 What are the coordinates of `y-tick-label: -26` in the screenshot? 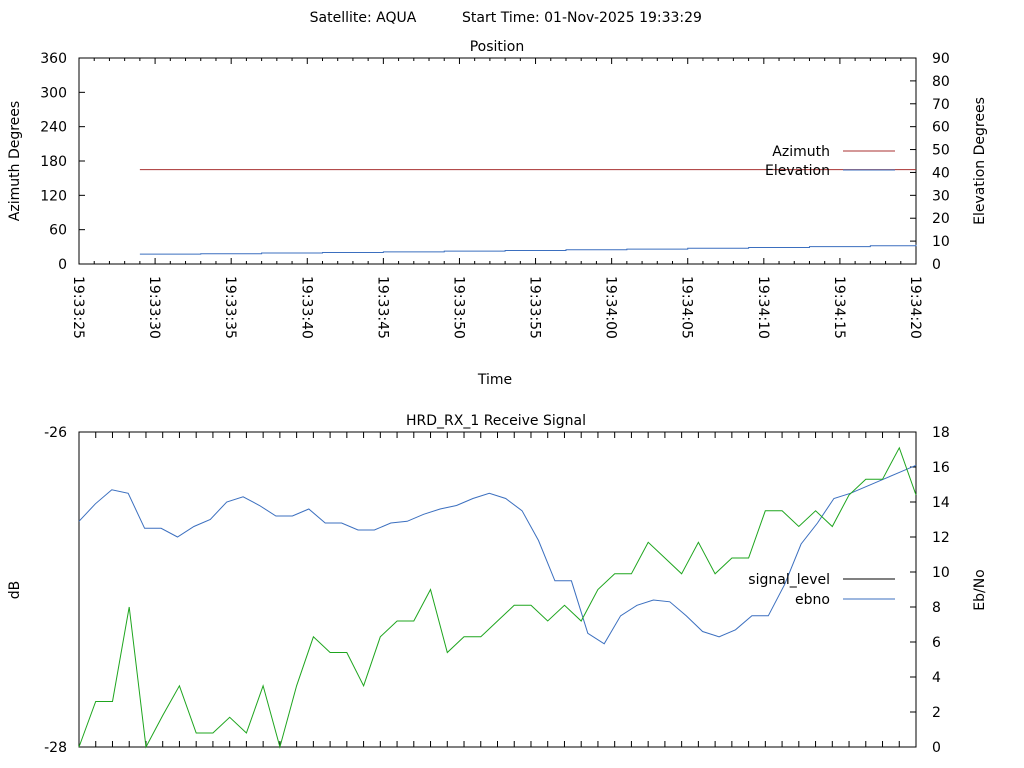 It's located at (55, 433).